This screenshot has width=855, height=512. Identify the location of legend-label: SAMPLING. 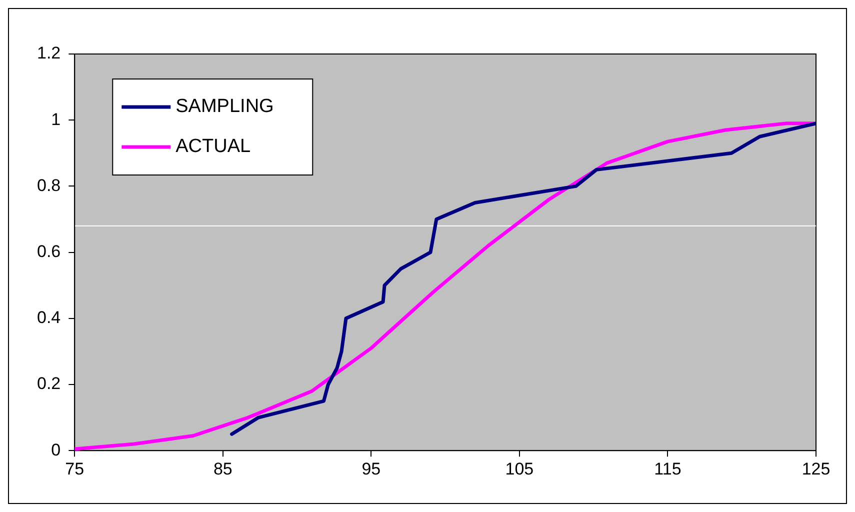
(225, 107).